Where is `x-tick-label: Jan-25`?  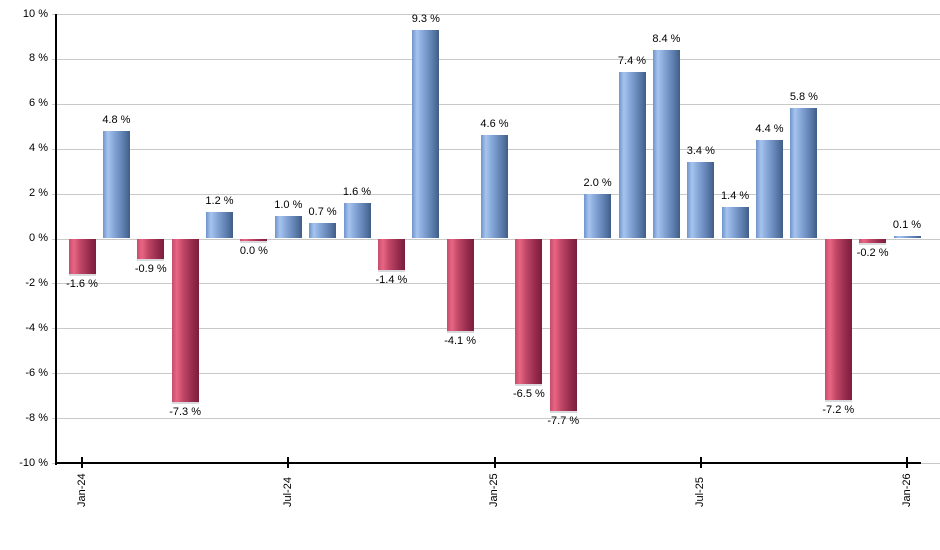 x-tick-label: Jan-25 is located at coordinates (494, 490).